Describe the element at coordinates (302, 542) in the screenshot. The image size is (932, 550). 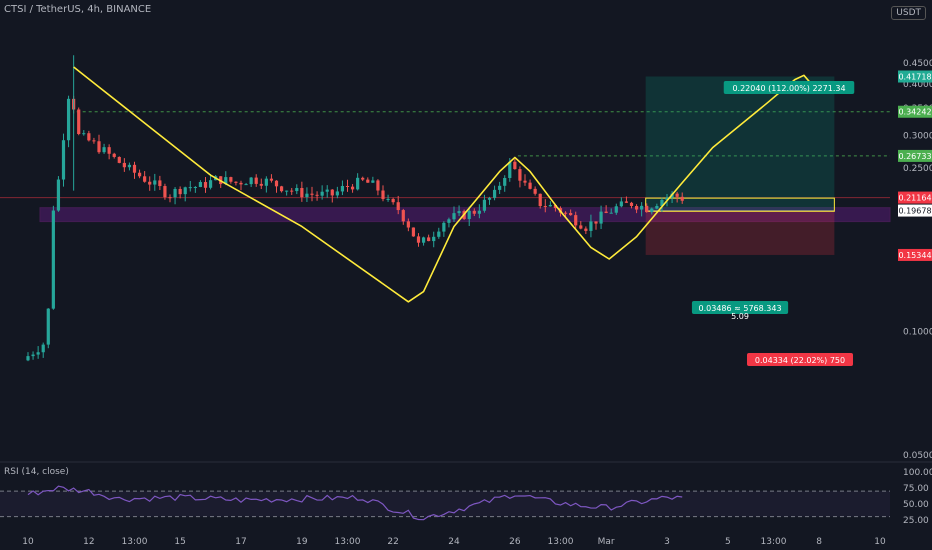
I see `time-tick-label: 19` at that location.